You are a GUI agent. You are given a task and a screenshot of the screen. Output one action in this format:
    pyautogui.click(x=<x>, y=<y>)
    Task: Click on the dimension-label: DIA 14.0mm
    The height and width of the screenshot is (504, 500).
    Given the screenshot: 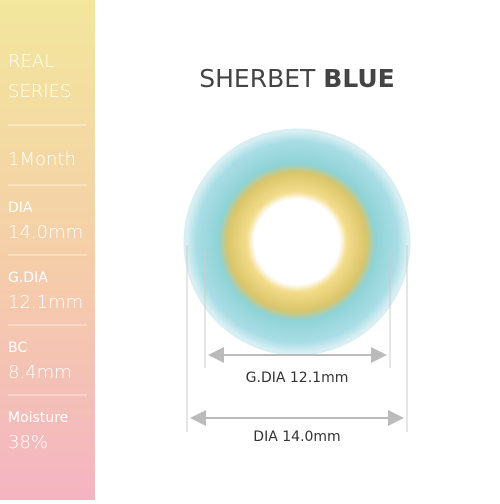 What is the action you would take?
    pyautogui.click(x=296, y=437)
    